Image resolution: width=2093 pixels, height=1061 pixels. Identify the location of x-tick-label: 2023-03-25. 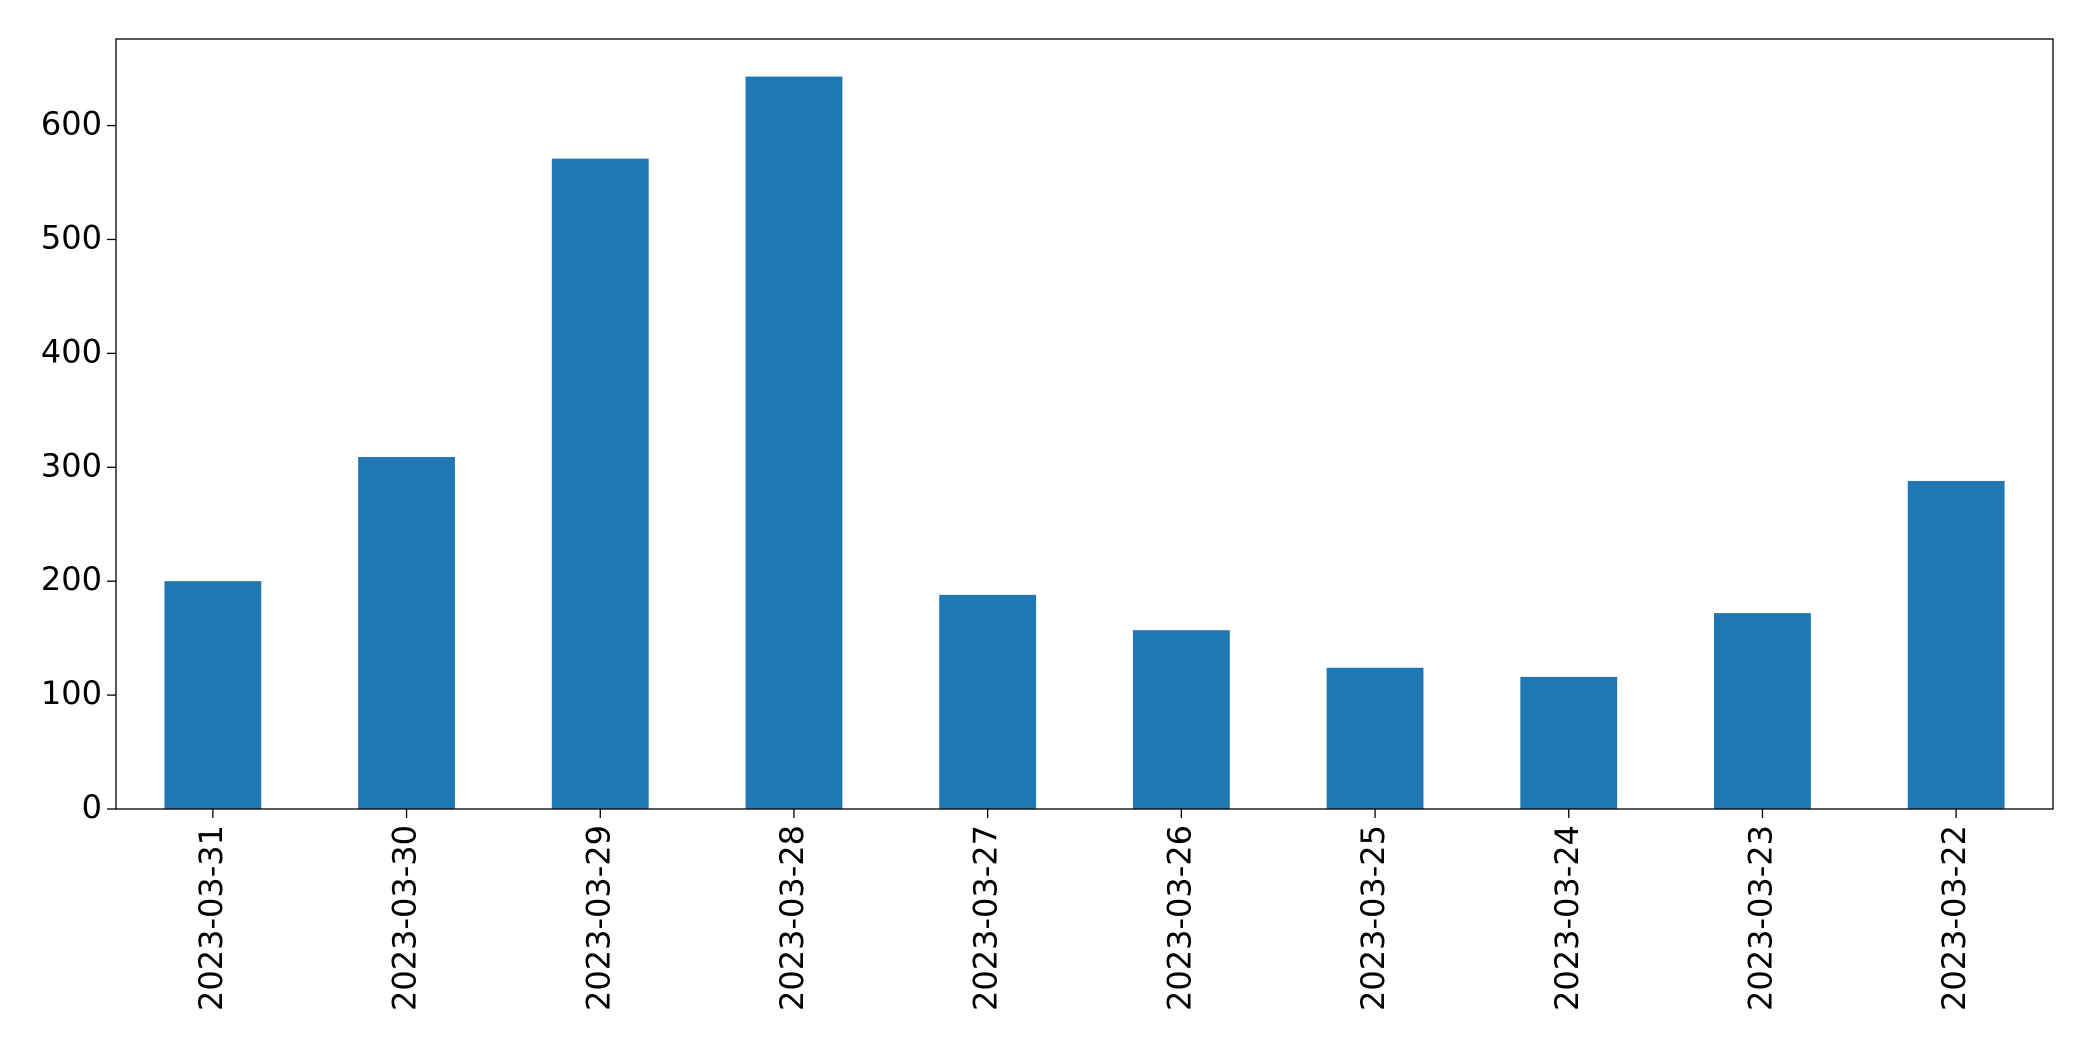
(1373, 918).